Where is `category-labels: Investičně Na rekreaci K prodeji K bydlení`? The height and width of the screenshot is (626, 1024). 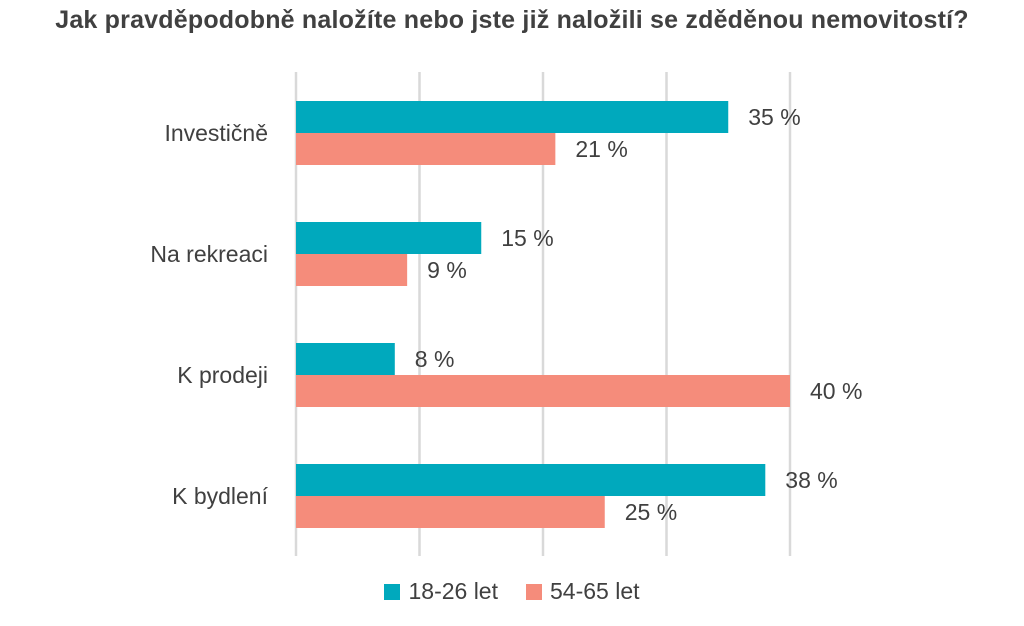 category-labels: Investičně Na rekreaci K prodeji K bydlení is located at coordinates (209, 314).